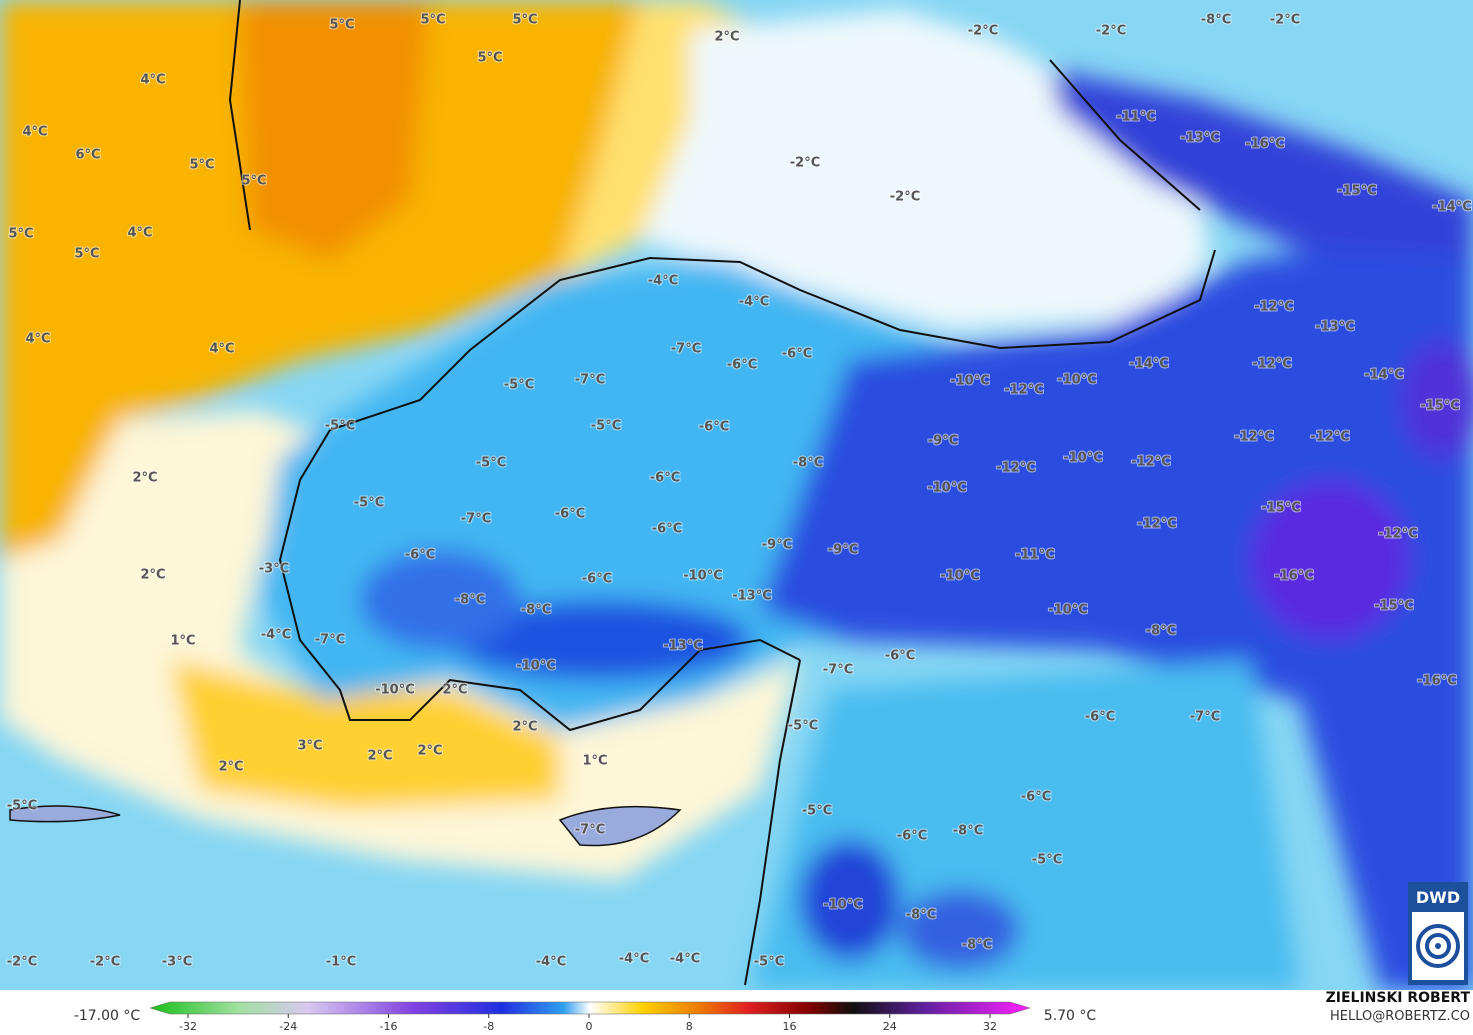 The image size is (1473, 1035). What do you see at coordinates (488, 1026) in the screenshot?
I see `colorbar-tick-label: -8` at bounding box center [488, 1026].